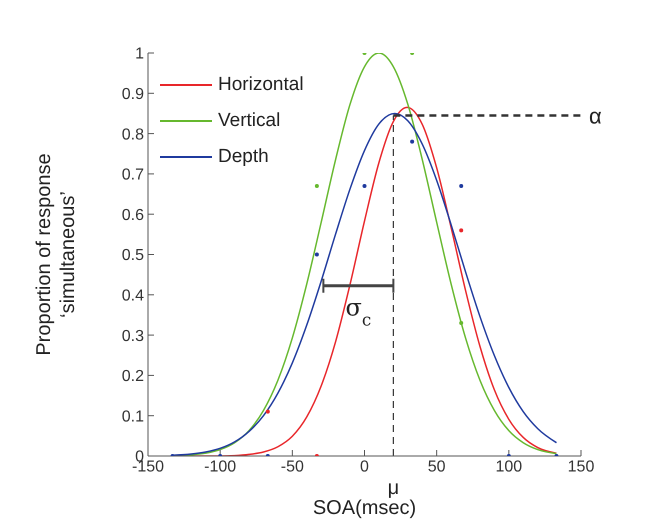 This screenshot has height=528, width=648. What do you see at coordinates (595, 115) in the screenshot?
I see `ref-line-label: α` at bounding box center [595, 115].